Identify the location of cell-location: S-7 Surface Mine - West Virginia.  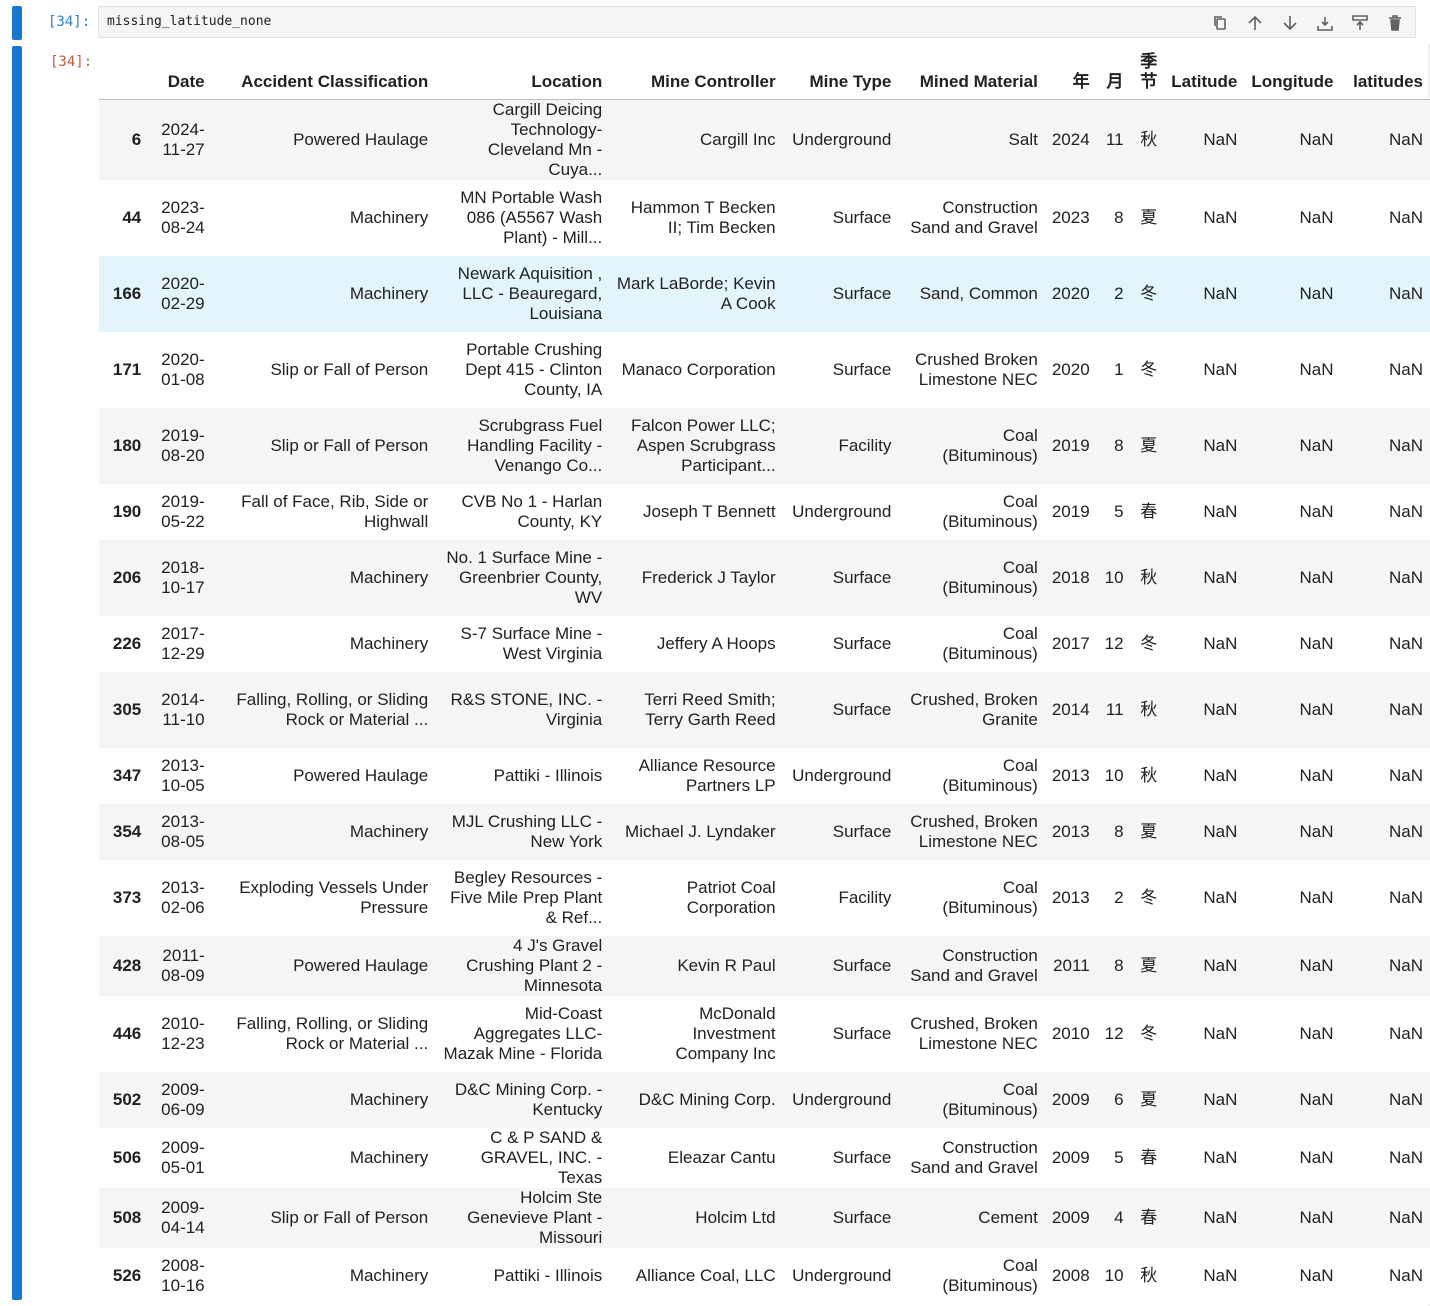
(531, 643).